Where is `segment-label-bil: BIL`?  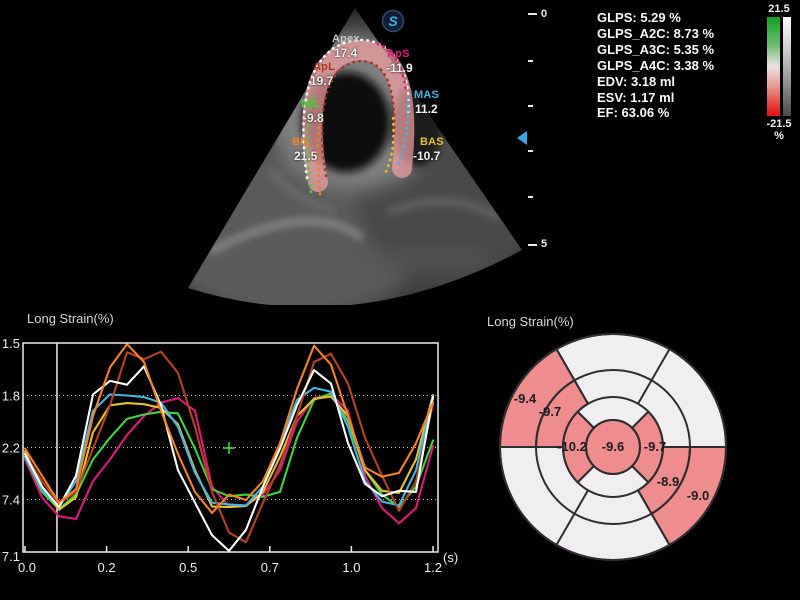 segment-label-bil: BIL is located at coordinates (301, 142).